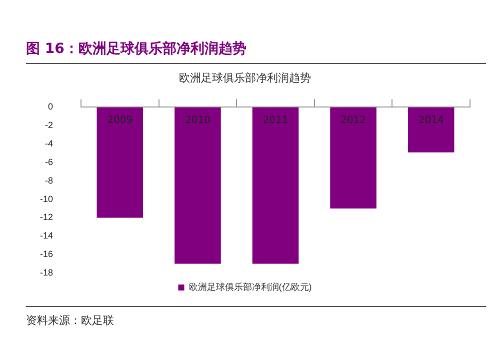  Describe the element at coordinates (49, 161) in the screenshot. I see `y-tick-label: -6` at that location.